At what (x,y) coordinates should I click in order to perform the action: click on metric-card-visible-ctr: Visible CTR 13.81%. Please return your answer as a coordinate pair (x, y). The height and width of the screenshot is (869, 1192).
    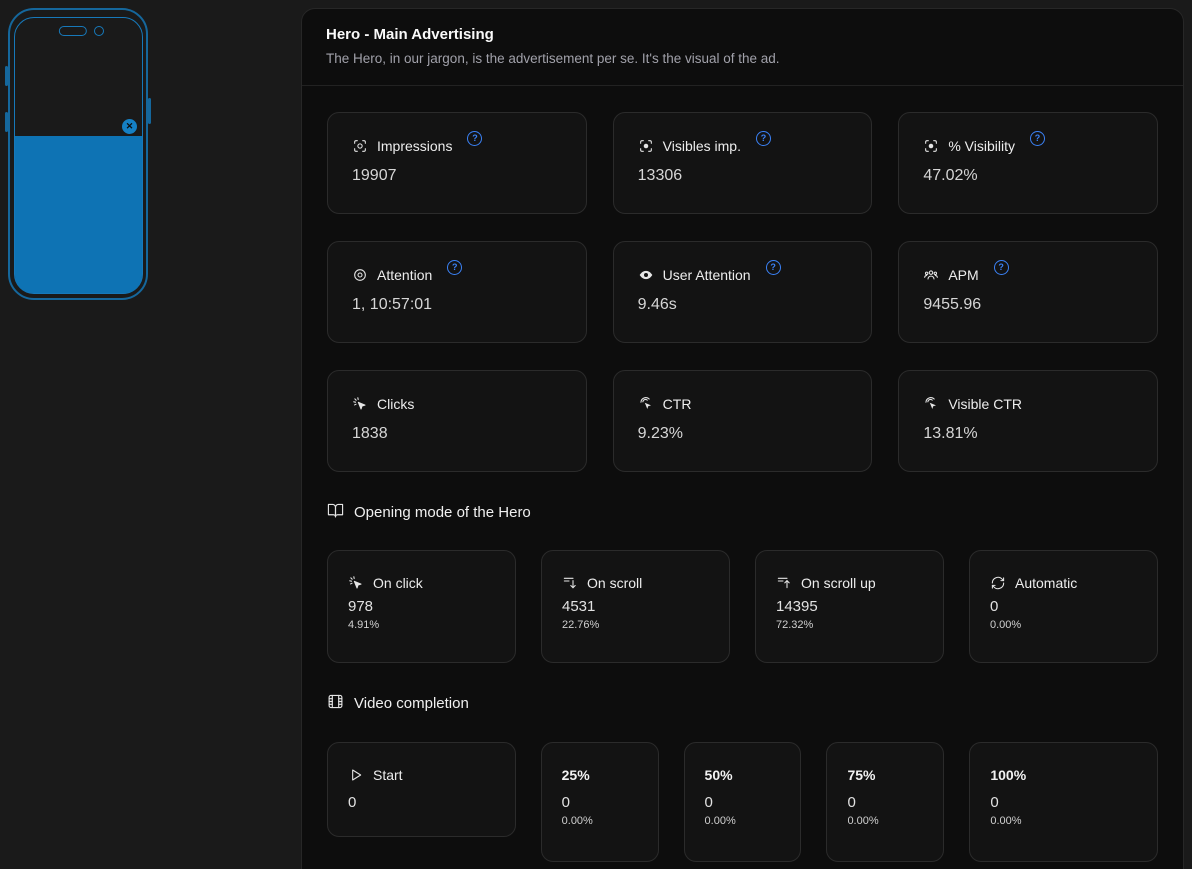
    Looking at the image, I should click on (1028, 421).